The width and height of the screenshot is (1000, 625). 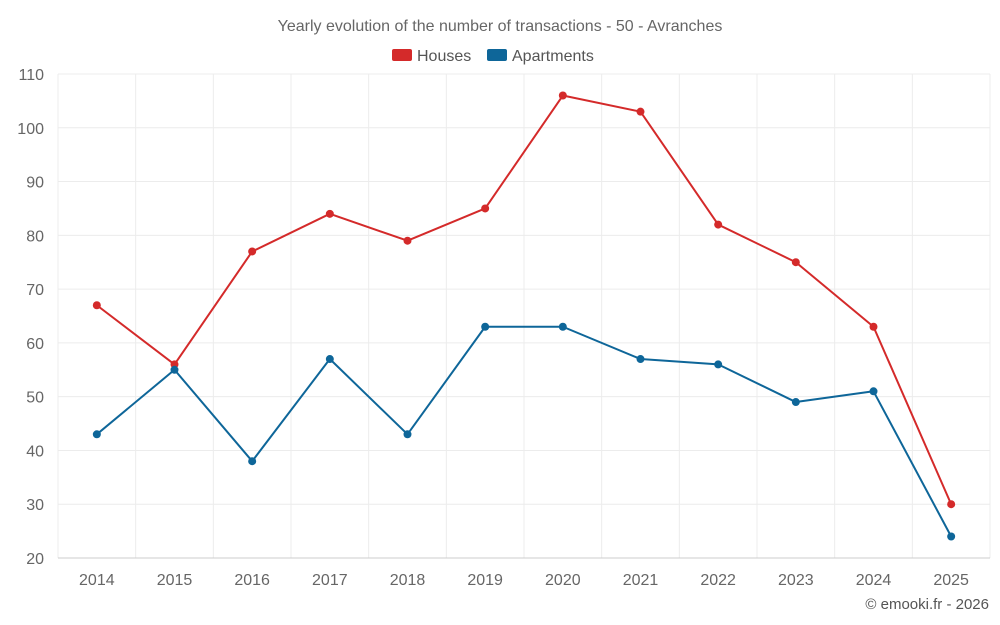 I want to click on x-tick-label: 2014, so click(x=97, y=580).